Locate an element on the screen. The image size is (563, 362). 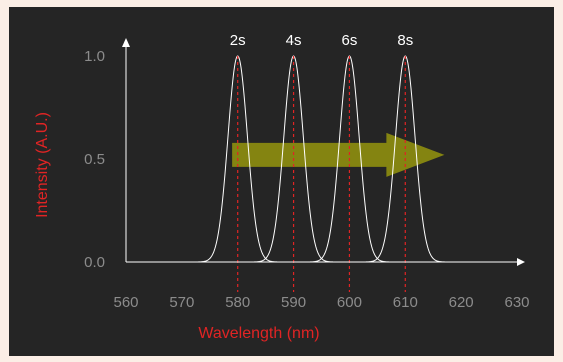
x-tick-label: 580 is located at coordinates (237, 302).